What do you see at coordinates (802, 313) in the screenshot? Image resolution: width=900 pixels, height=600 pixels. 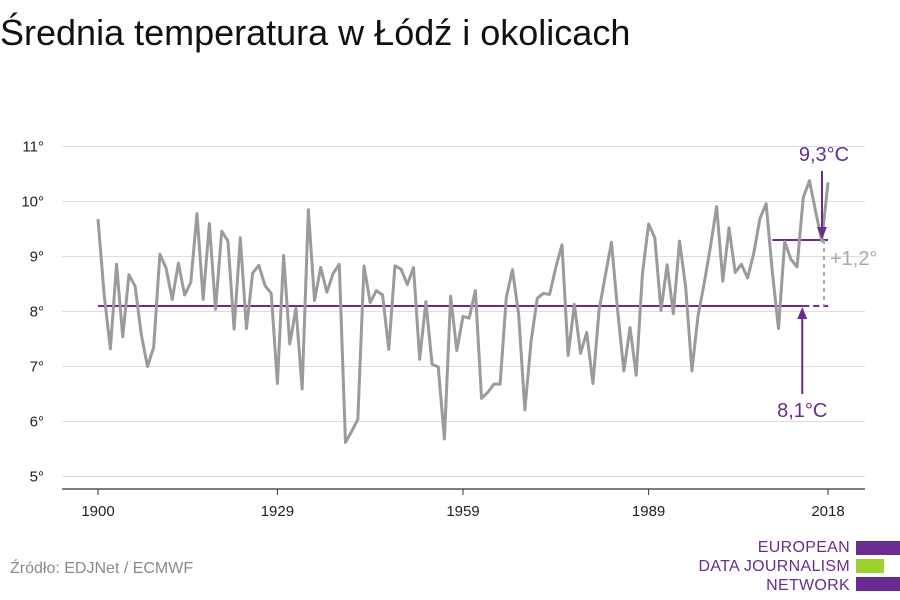 I see `baseline-mean-arrowhead` at bounding box center [802, 313].